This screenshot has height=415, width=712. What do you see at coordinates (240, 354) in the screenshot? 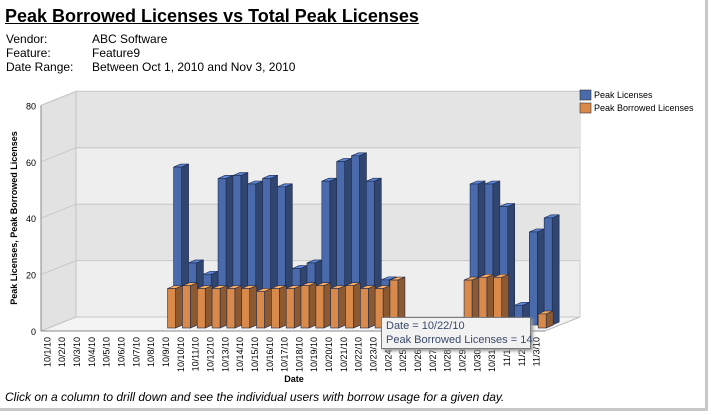
I see `x-tick-label: 10/14/10` at bounding box center [240, 354].